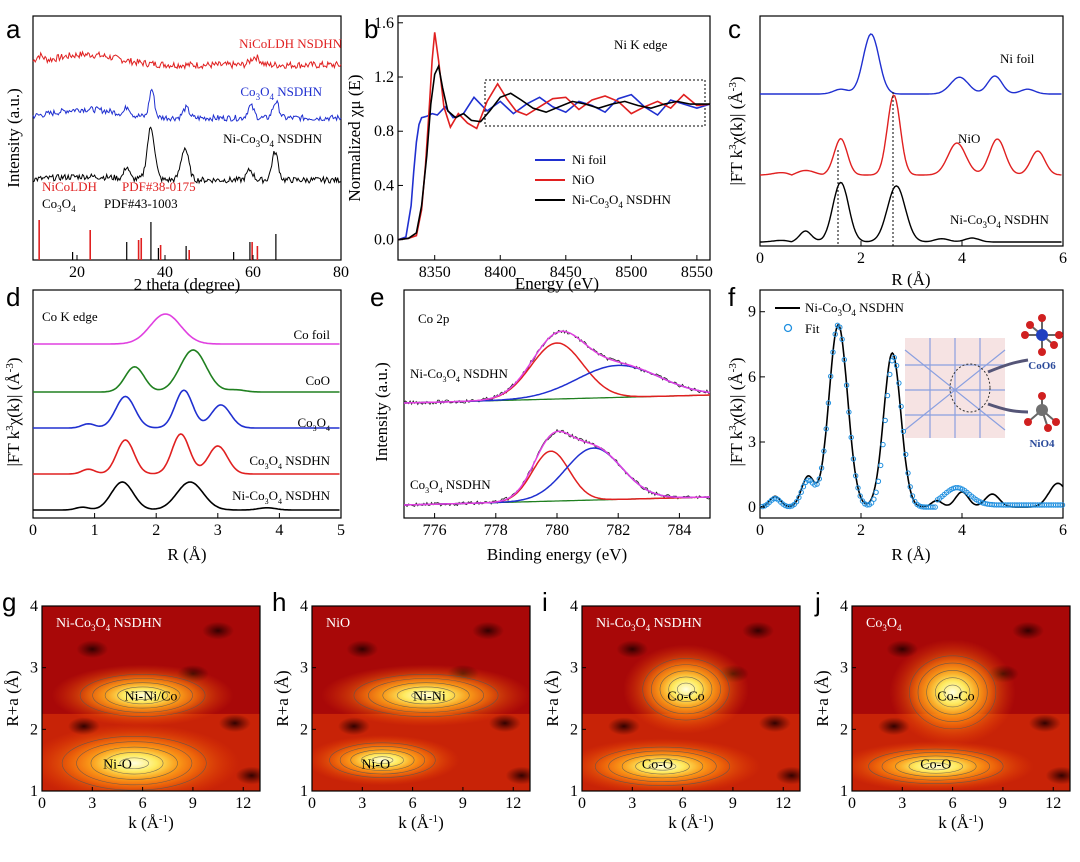  Describe the element at coordinates (752, 442) in the screenshot. I see `f-ytick-label: 3` at that location.